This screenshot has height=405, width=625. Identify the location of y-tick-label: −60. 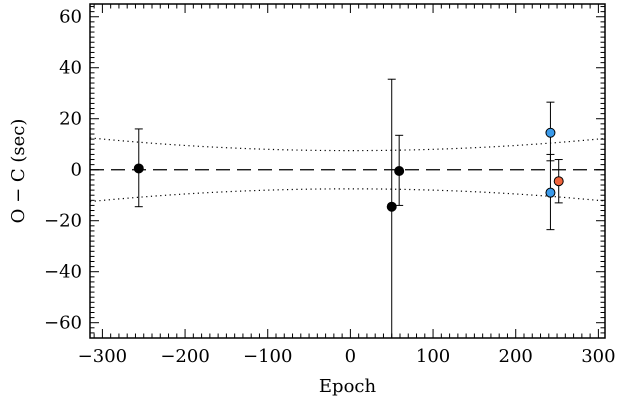
(63, 323).